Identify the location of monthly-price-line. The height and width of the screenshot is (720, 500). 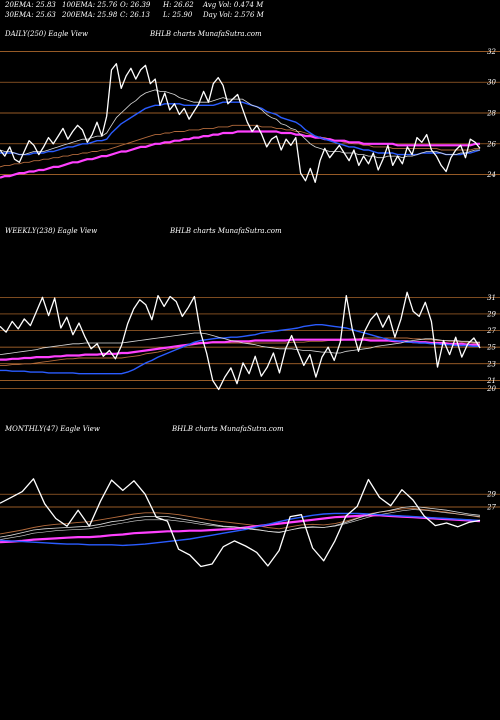
(240, 523).